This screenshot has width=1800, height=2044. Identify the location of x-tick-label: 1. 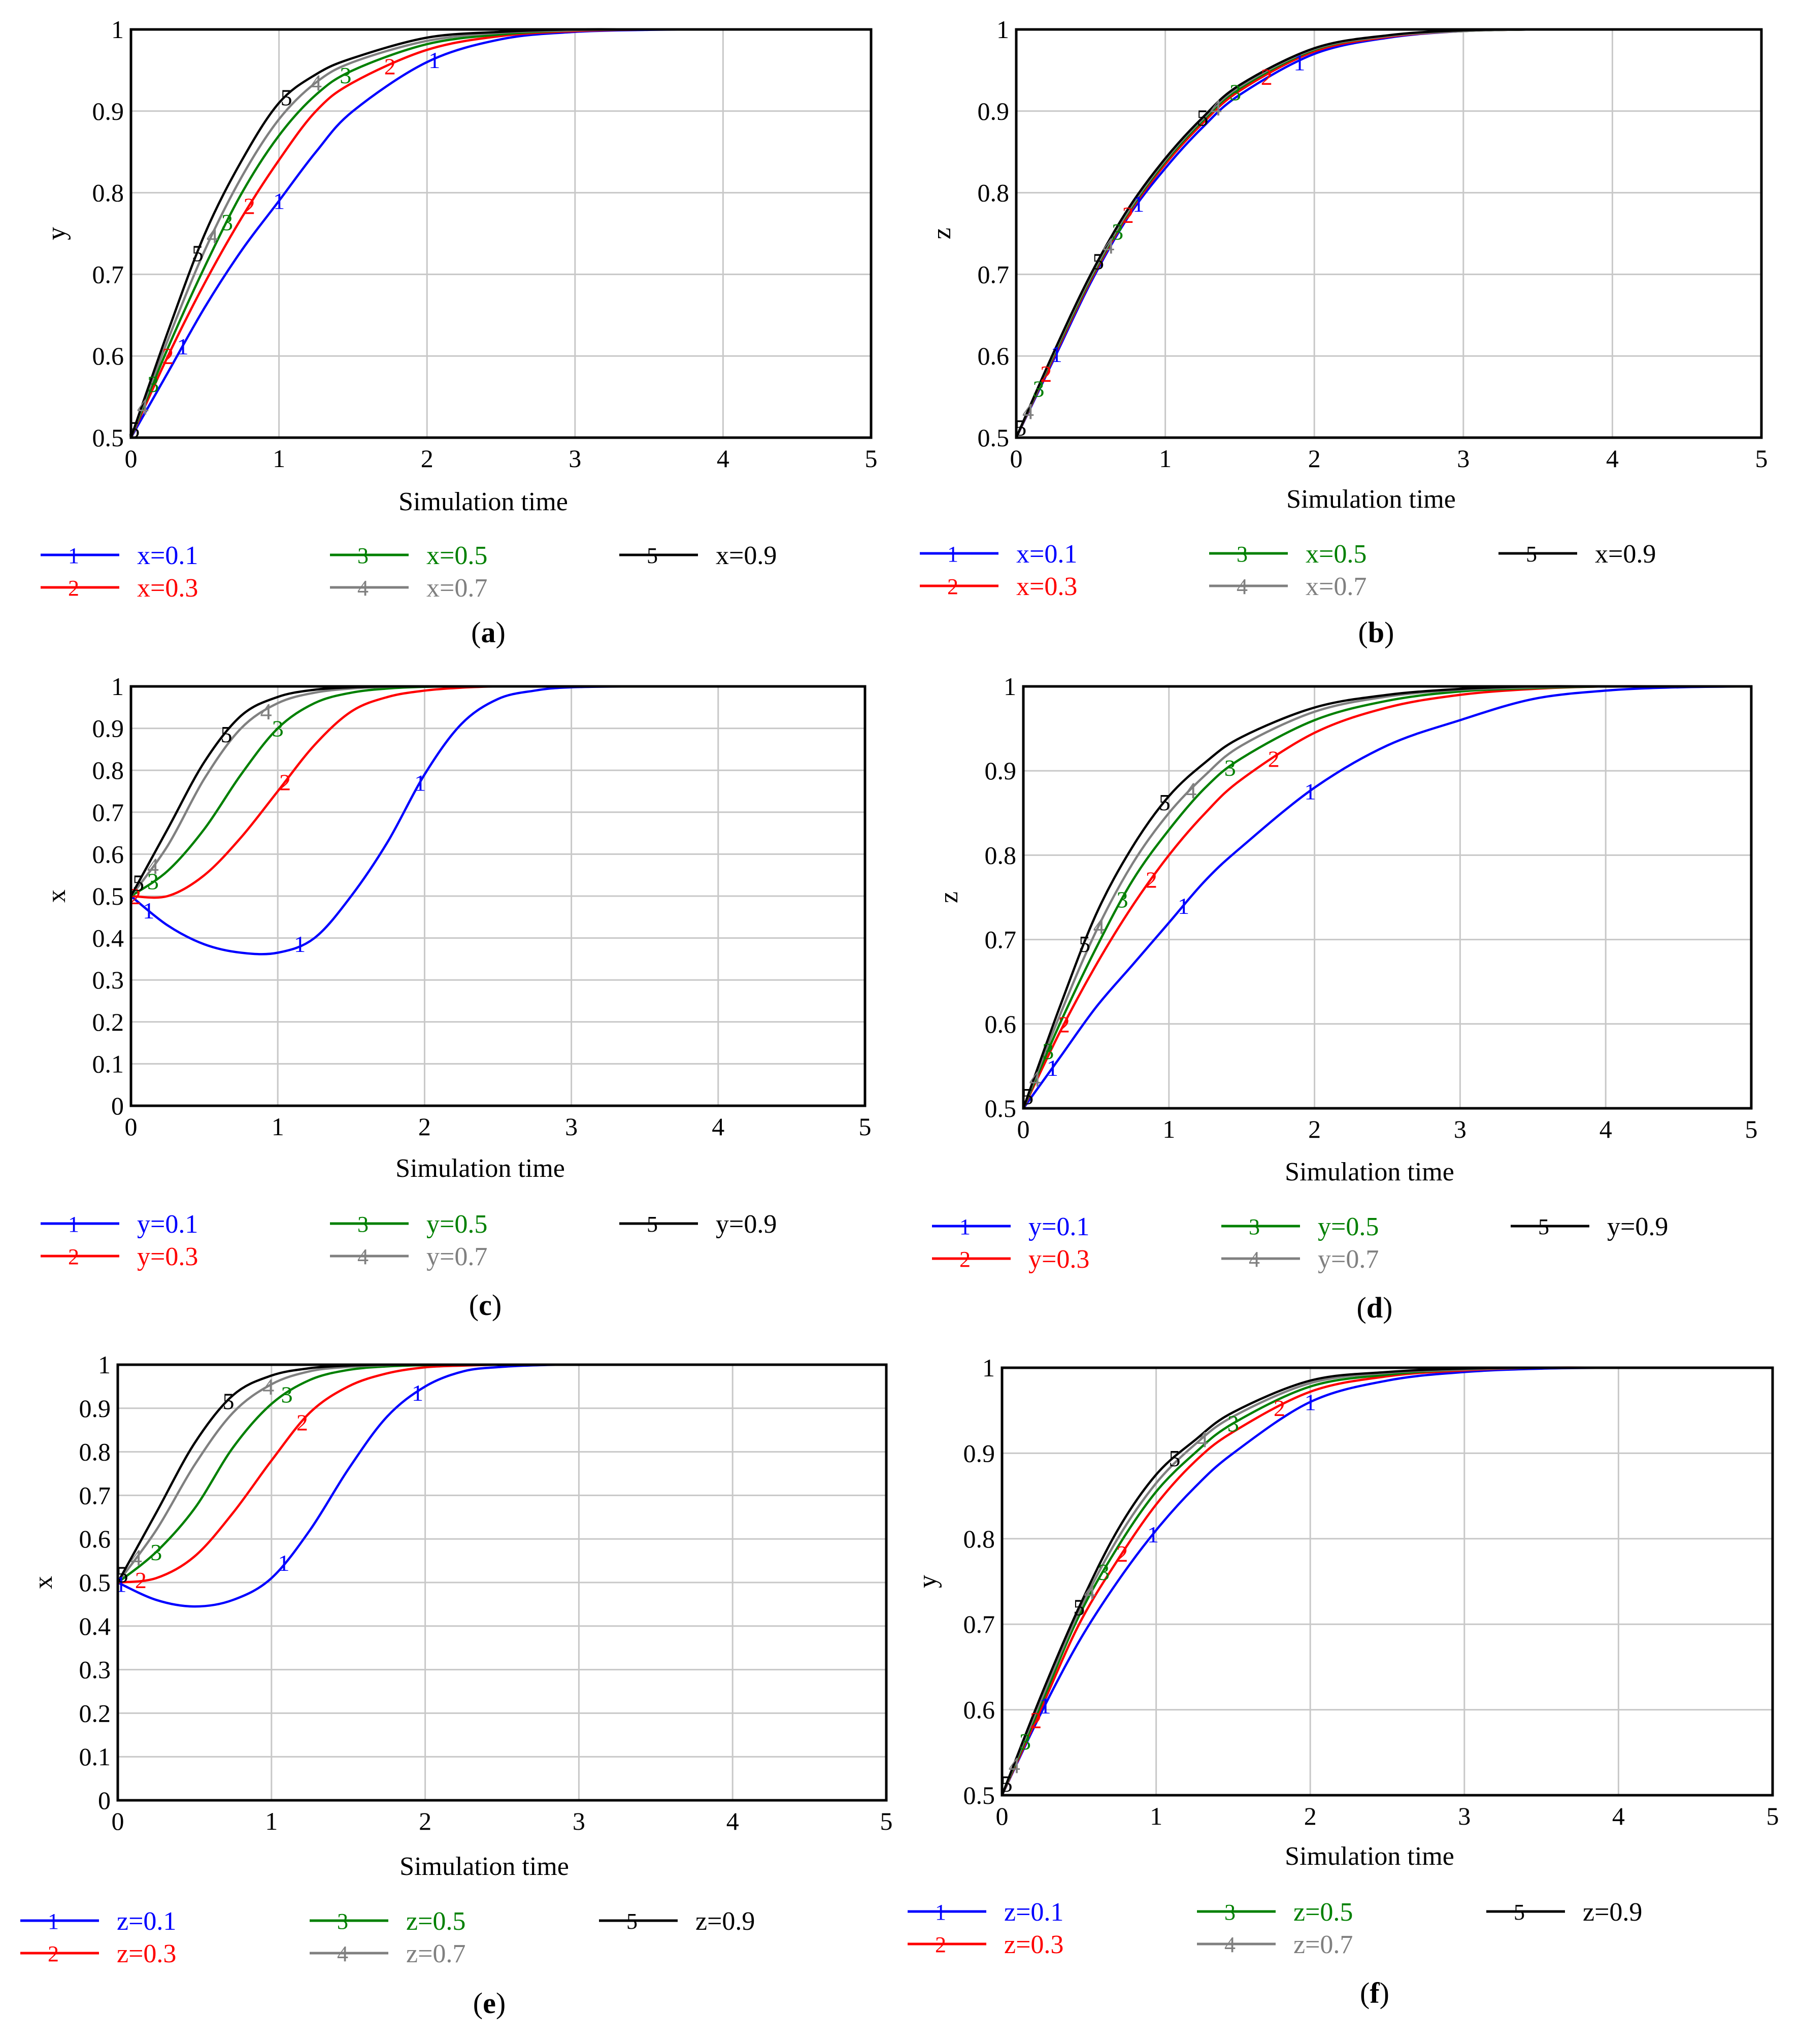
(1165, 458).